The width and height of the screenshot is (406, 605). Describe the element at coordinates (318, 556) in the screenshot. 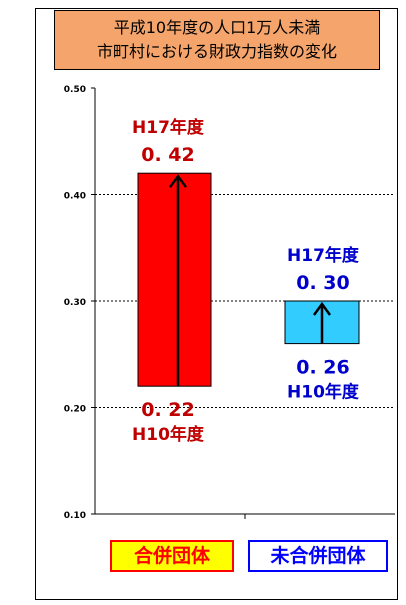

I see `category-label-unmerged: 未合併団体` at that location.